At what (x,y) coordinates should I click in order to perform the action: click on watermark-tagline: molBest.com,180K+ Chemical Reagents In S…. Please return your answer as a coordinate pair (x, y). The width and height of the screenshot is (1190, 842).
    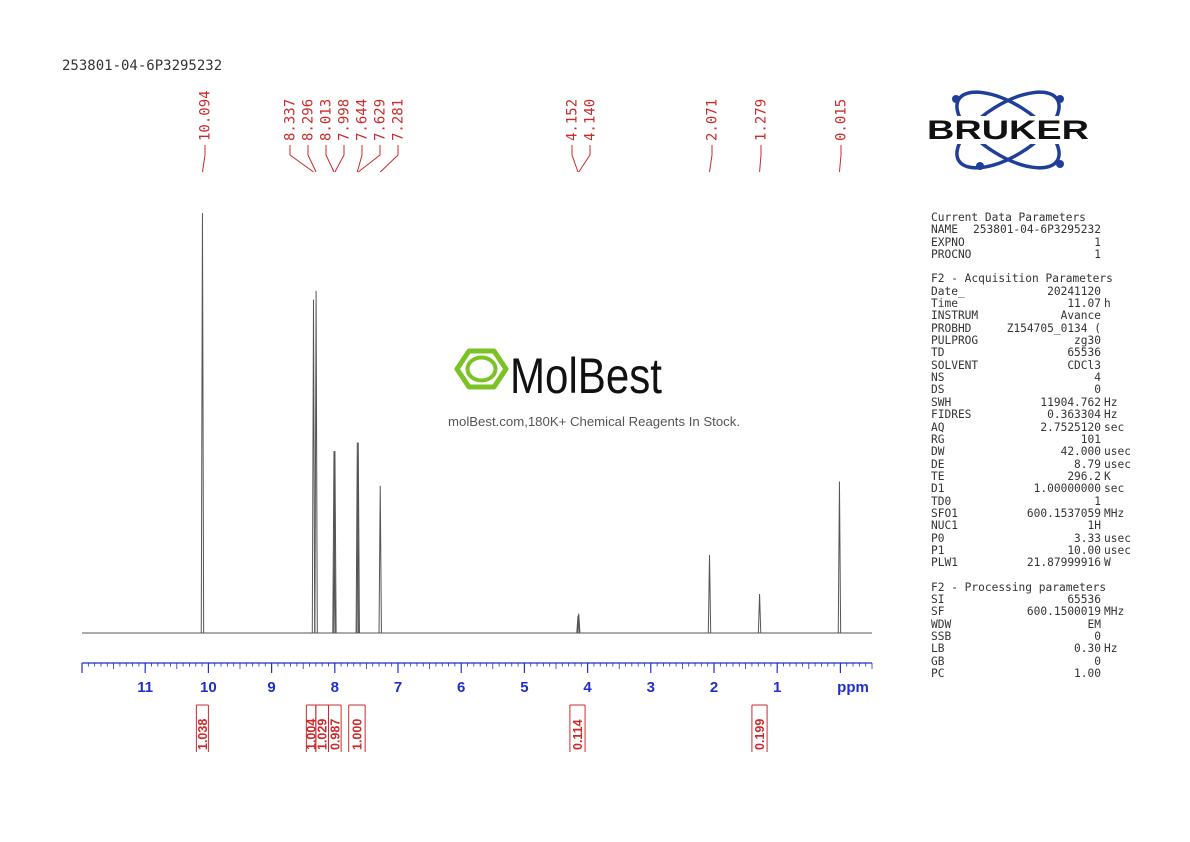
    Looking at the image, I should click on (594, 422).